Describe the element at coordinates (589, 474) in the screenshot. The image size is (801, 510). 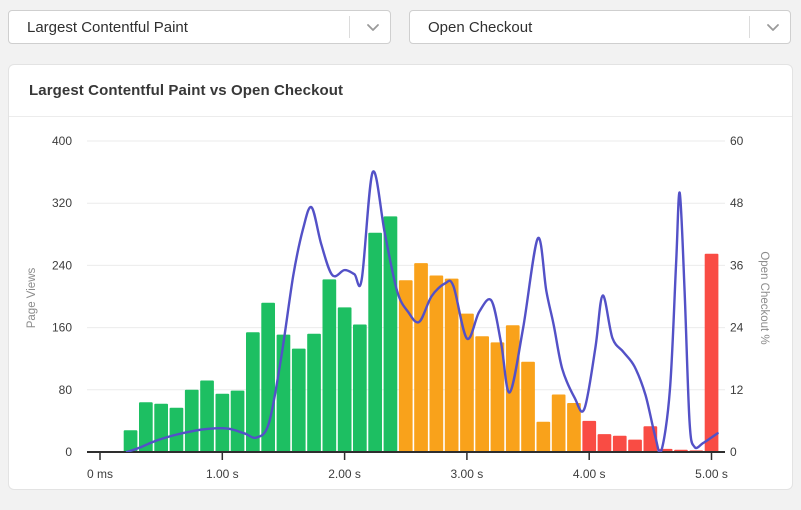
I see `x-axis-tick-label: 4.00 s` at that location.